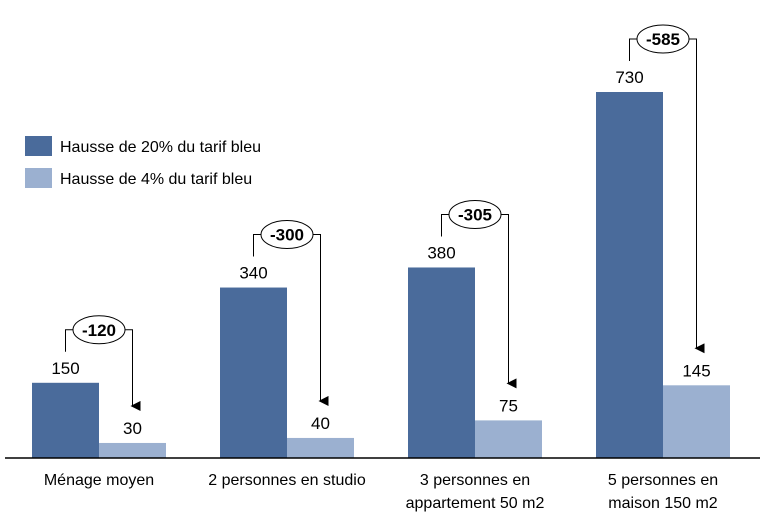 The width and height of the screenshot is (769, 528). I want to click on x-tick-label: Ménage moyen, so click(99, 480).